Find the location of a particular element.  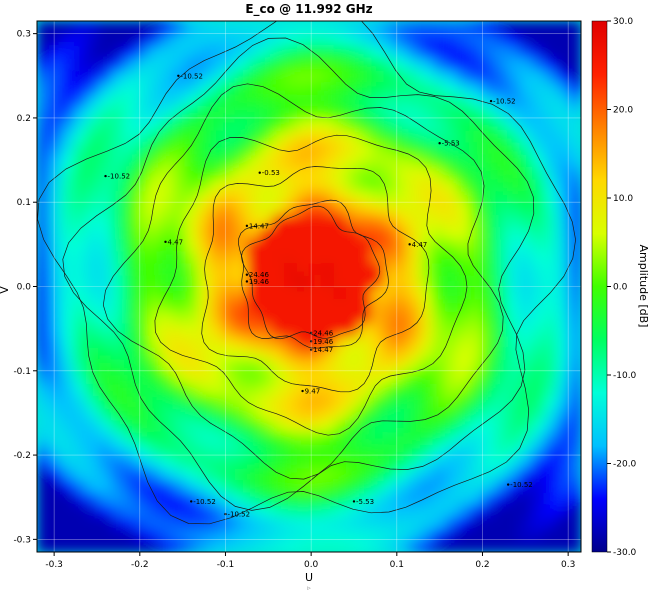

y-tick-label: -0.1 is located at coordinates (22, 372).